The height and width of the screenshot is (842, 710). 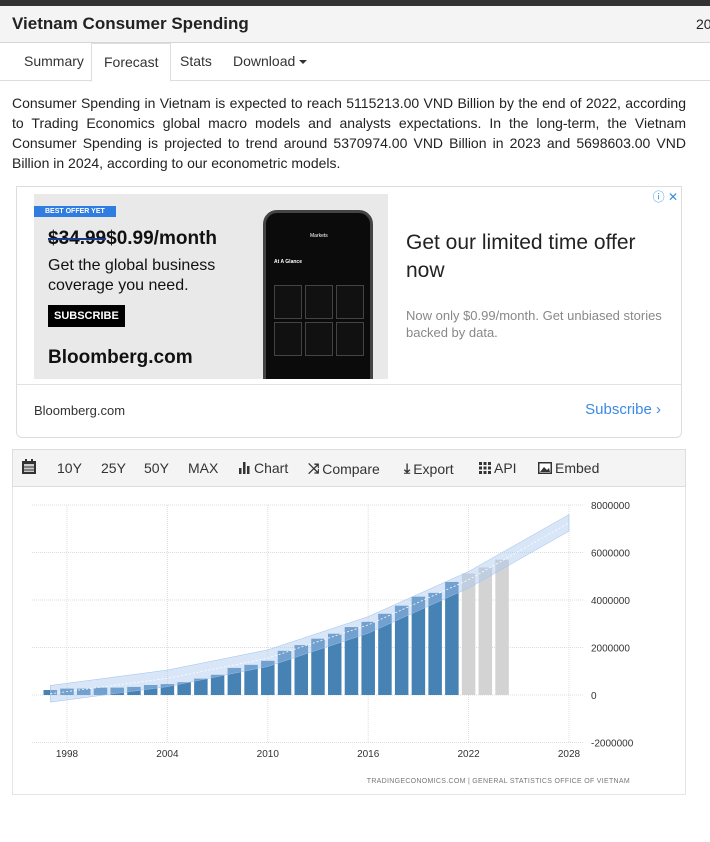 I want to click on tab-download-label: Download, so click(x=264, y=61).